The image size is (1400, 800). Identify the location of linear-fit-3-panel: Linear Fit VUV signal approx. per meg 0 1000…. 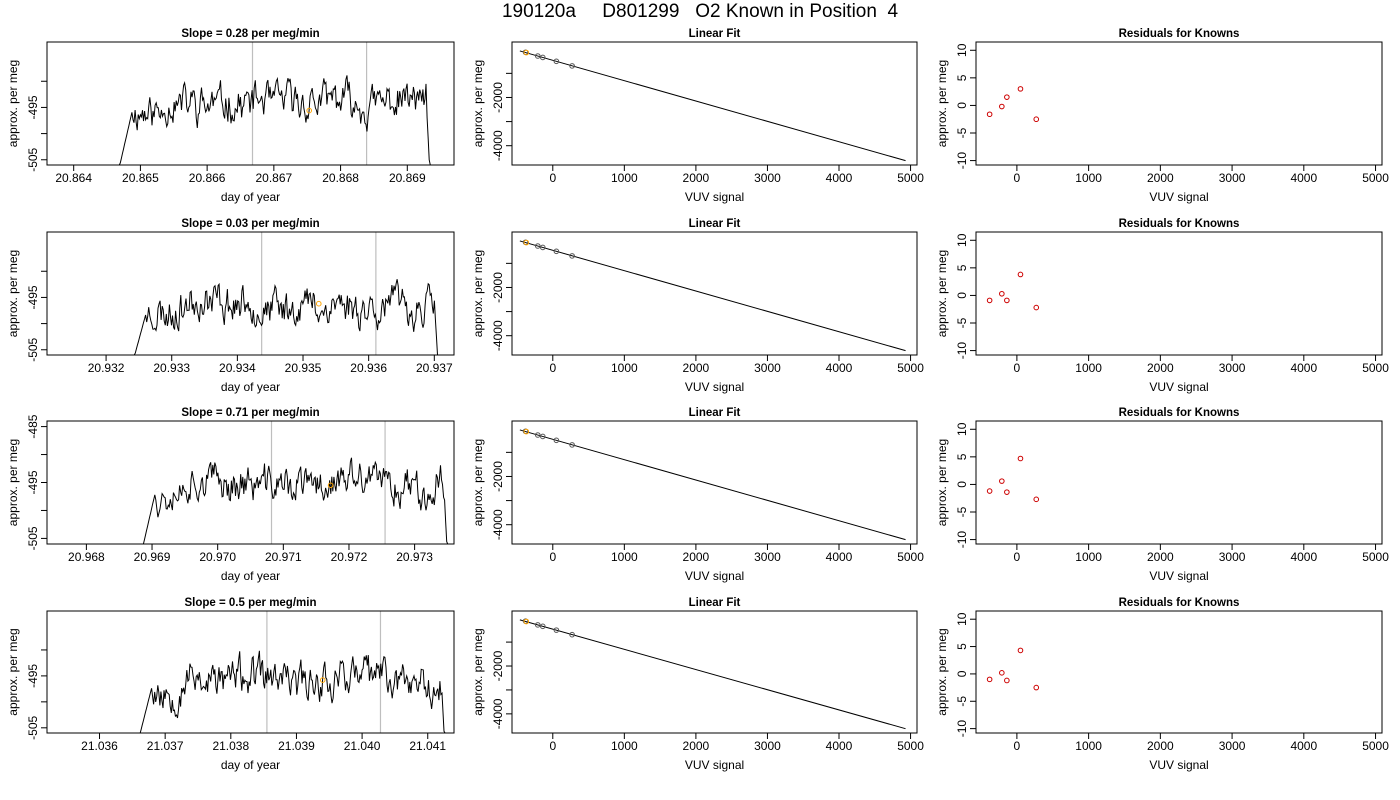
(697, 495).